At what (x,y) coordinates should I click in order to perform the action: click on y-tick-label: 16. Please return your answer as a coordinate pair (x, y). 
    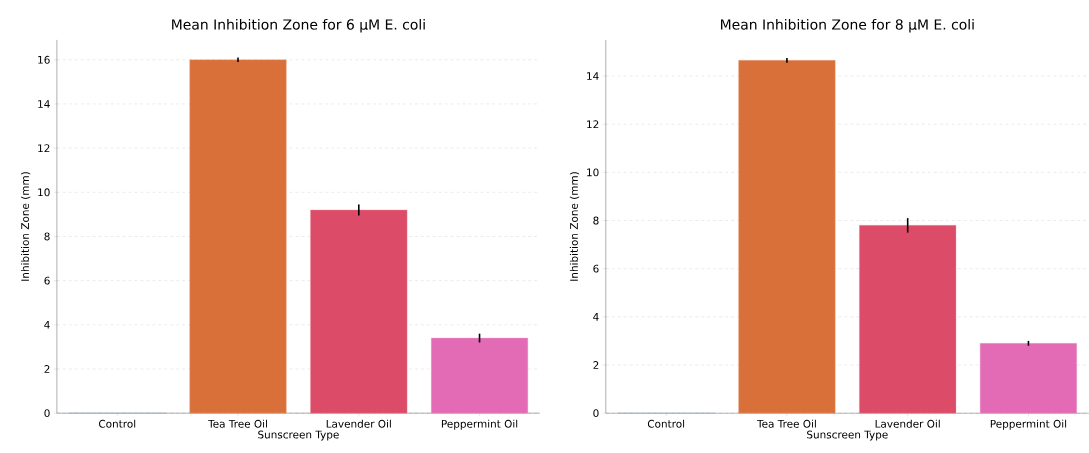
    Looking at the image, I should click on (44, 59).